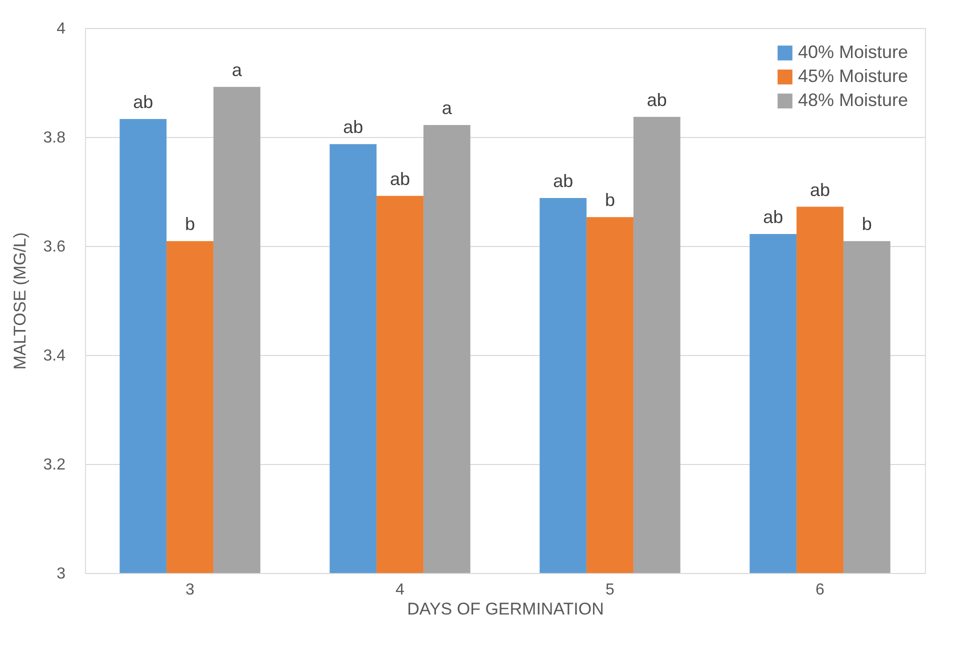 The height and width of the screenshot is (654, 965). Describe the element at coordinates (61, 29) in the screenshot. I see `y-tick-label: 4` at that location.